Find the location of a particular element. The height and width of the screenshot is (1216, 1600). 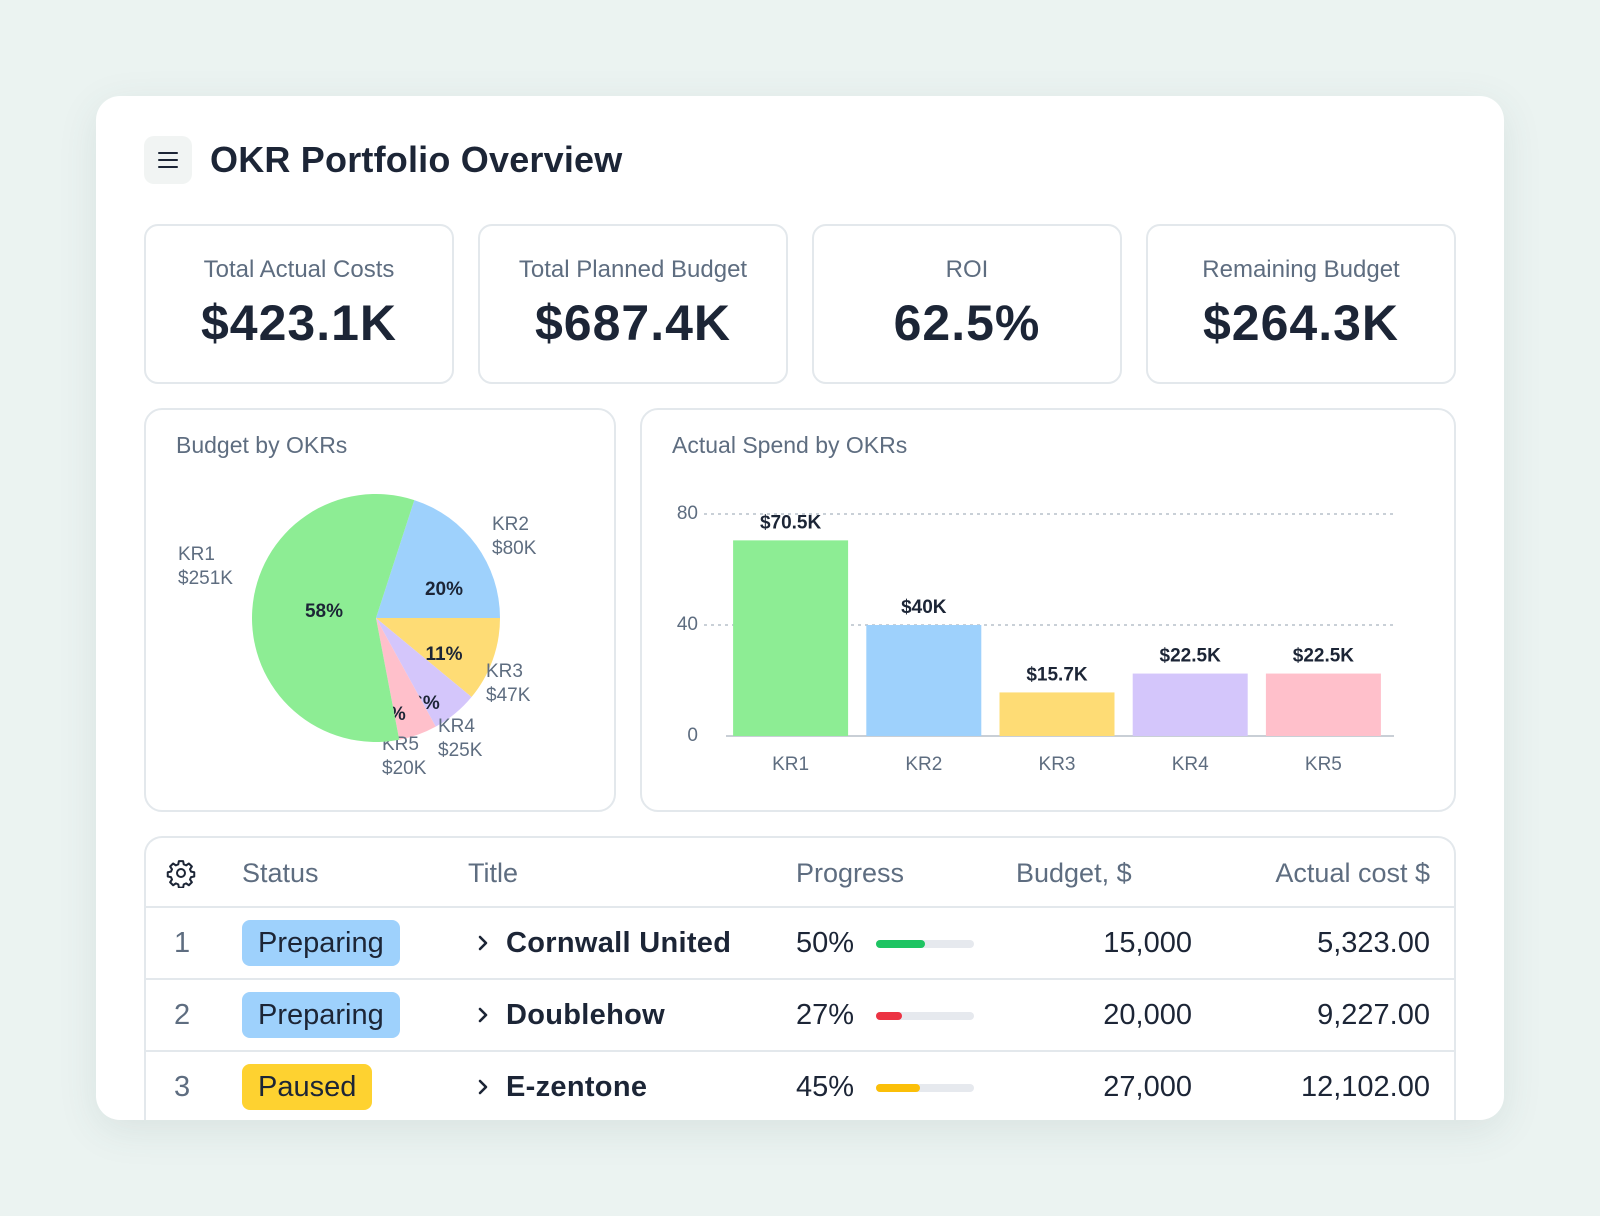

kpi-value: $687.4K is located at coordinates (633, 323).